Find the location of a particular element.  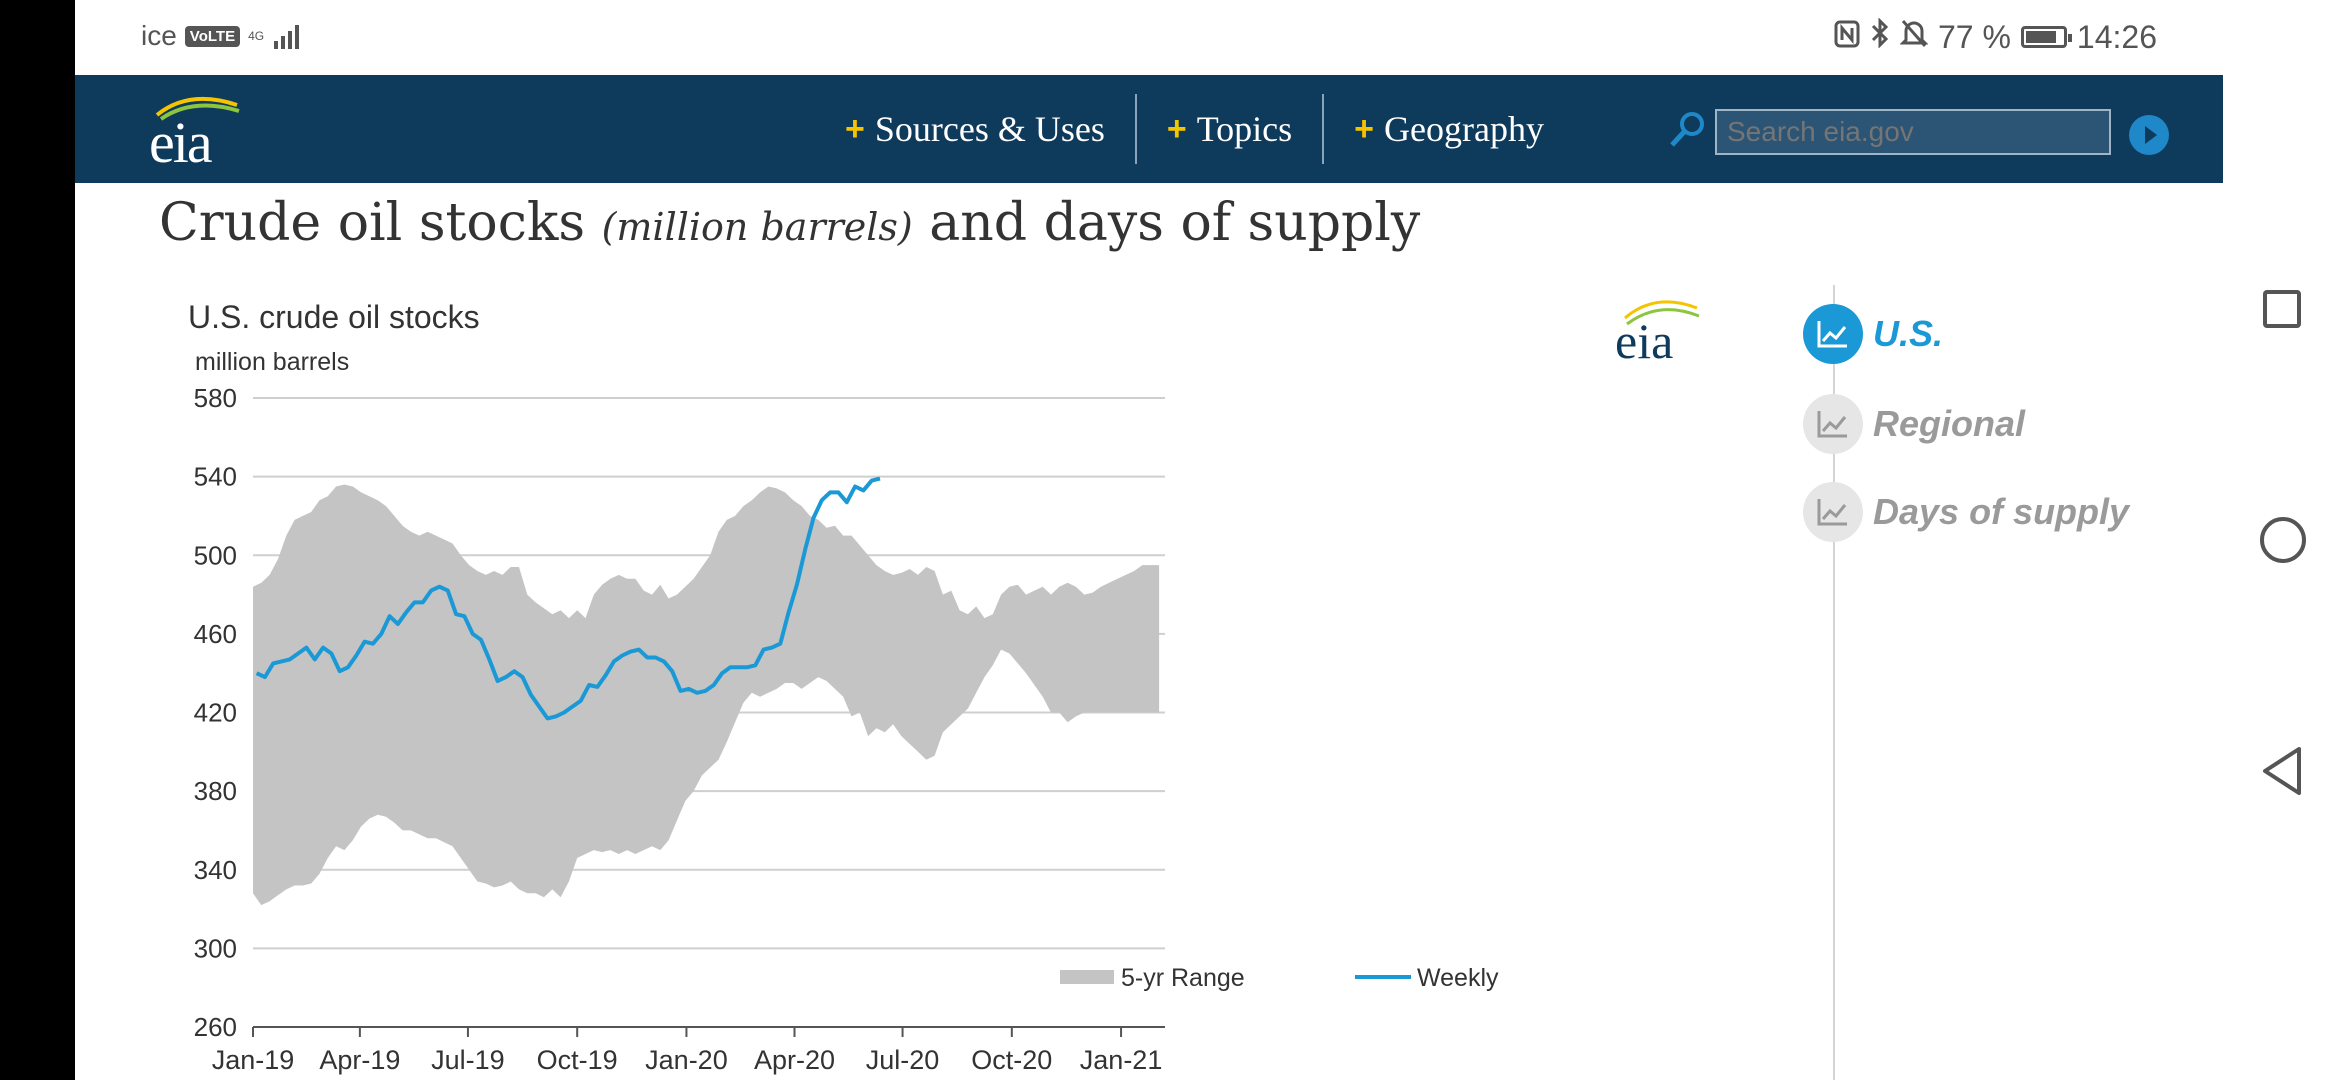

x-tick-label: Oct-19 is located at coordinates (577, 1060).